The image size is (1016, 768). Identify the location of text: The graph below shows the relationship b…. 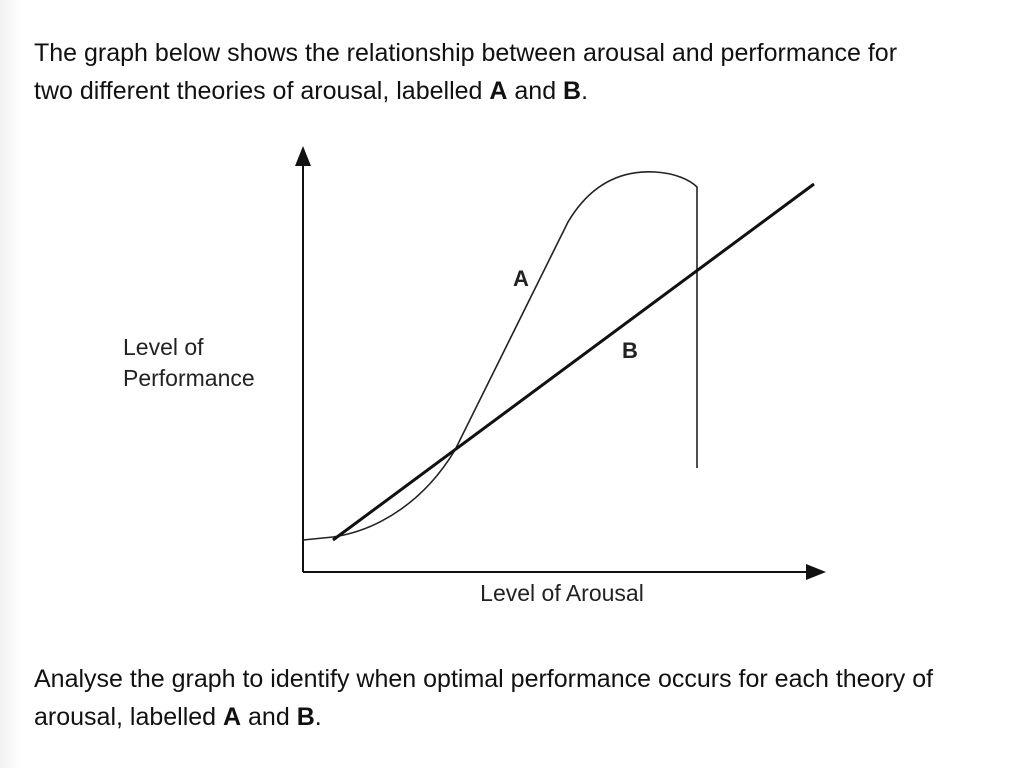
(466, 72).